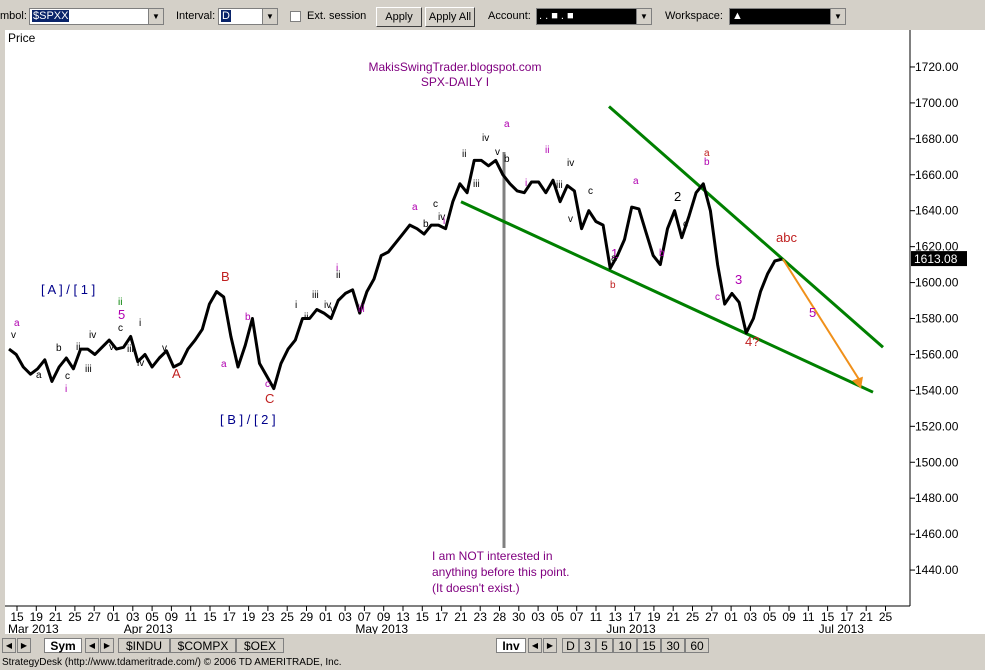  What do you see at coordinates (786, 237) in the screenshot?
I see `wave-label: abc` at bounding box center [786, 237].